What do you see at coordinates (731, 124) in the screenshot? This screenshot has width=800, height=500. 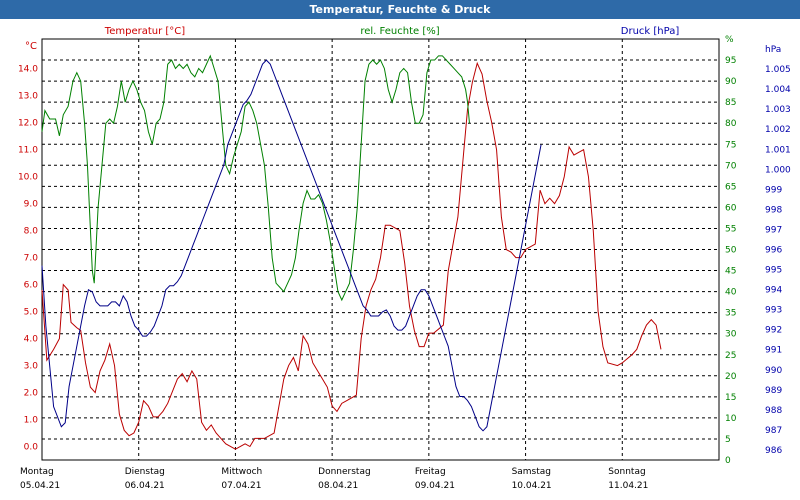 I see `humidity-tick-label: 80` at bounding box center [731, 124].